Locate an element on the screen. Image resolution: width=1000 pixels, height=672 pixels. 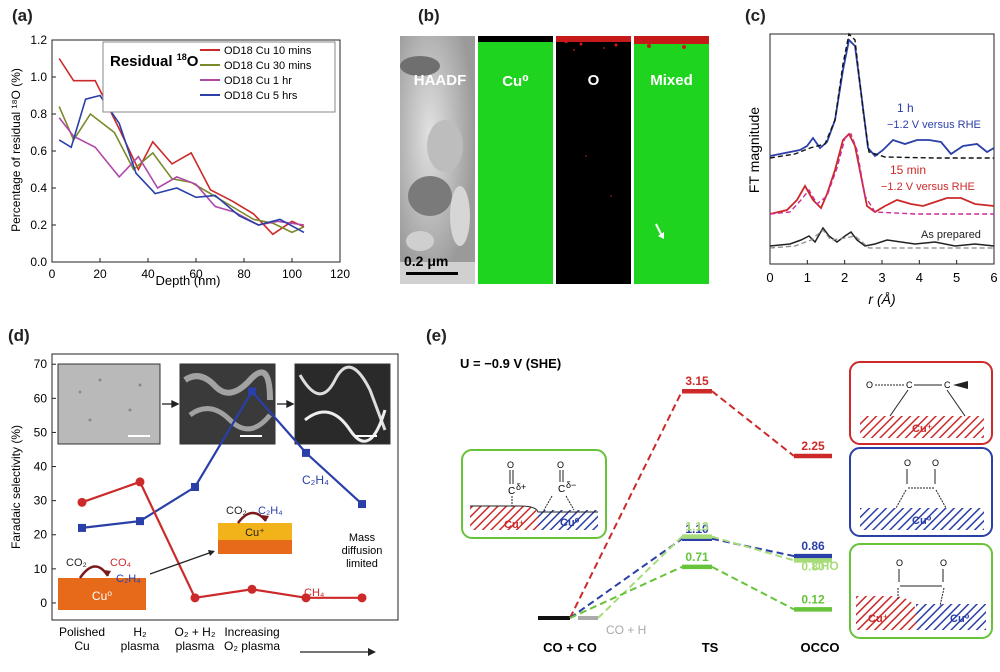
e-xlabel-coco: CO + CO is located at coordinates (570, 647).